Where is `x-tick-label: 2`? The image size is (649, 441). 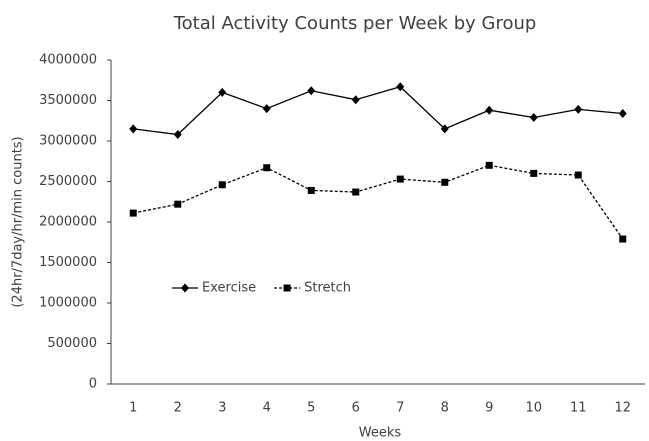
x-tick-label: 2 is located at coordinates (178, 408).